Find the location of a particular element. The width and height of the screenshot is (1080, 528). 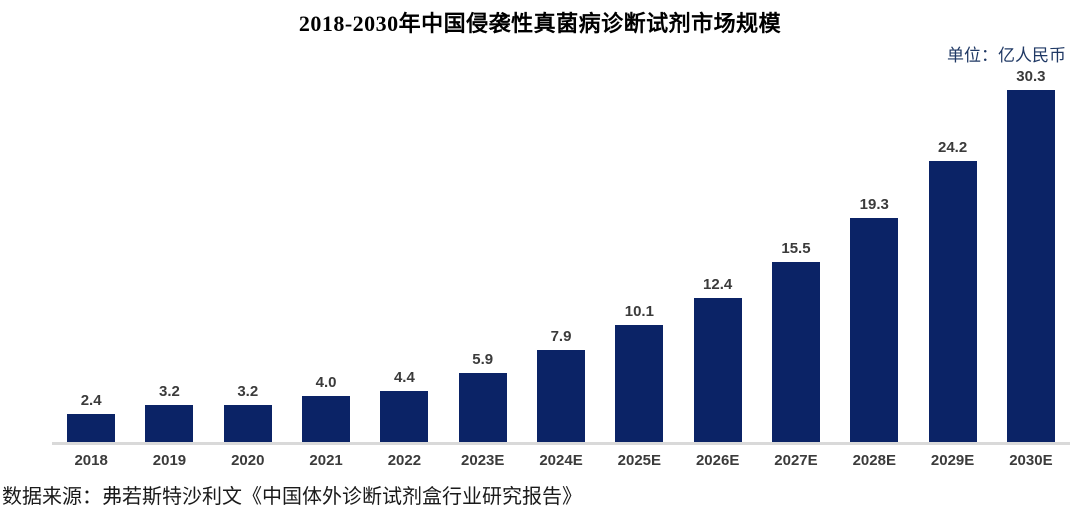

x-tick-label: 2027E is located at coordinates (796, 460).